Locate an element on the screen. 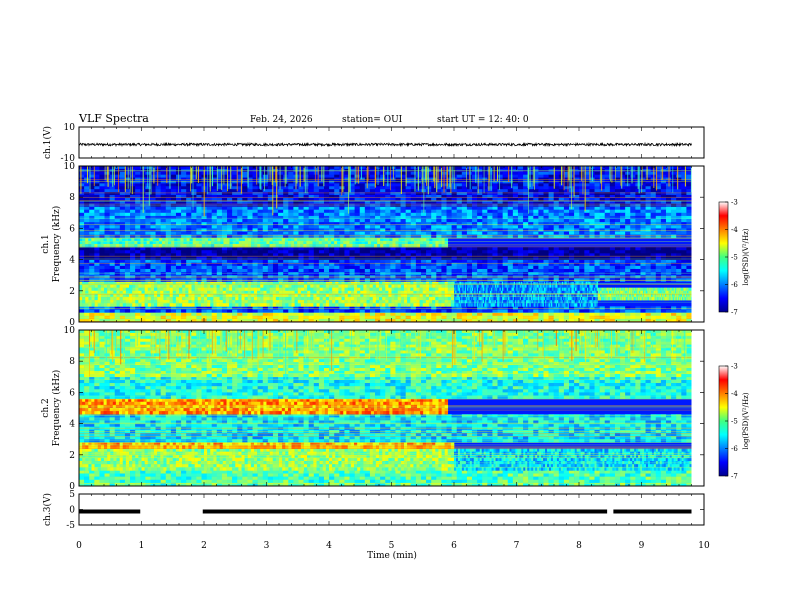 The image size is (792, 612). ch1-colorbar-tick-label: -3 is located at coordinates (734, 203).